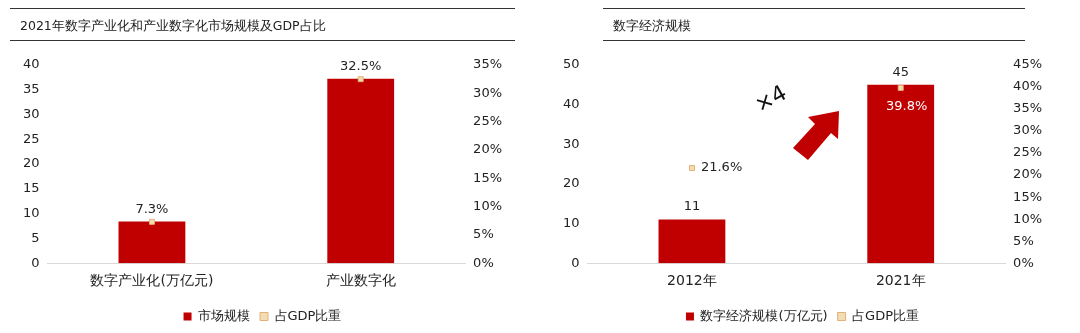 The height and width of the screenshot is (333, 1080). I want to click on x-tick-label: 2021年, so click(900, 280).